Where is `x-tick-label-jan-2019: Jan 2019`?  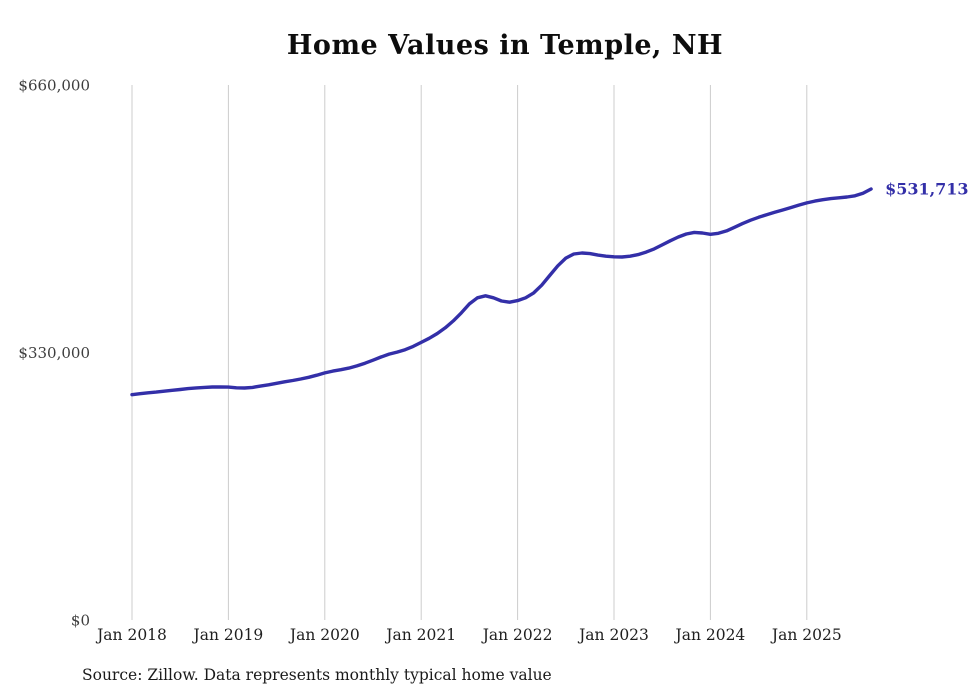 x-tick-label-jan-2019: Jan 2019 is located at coordinates (227, 635).